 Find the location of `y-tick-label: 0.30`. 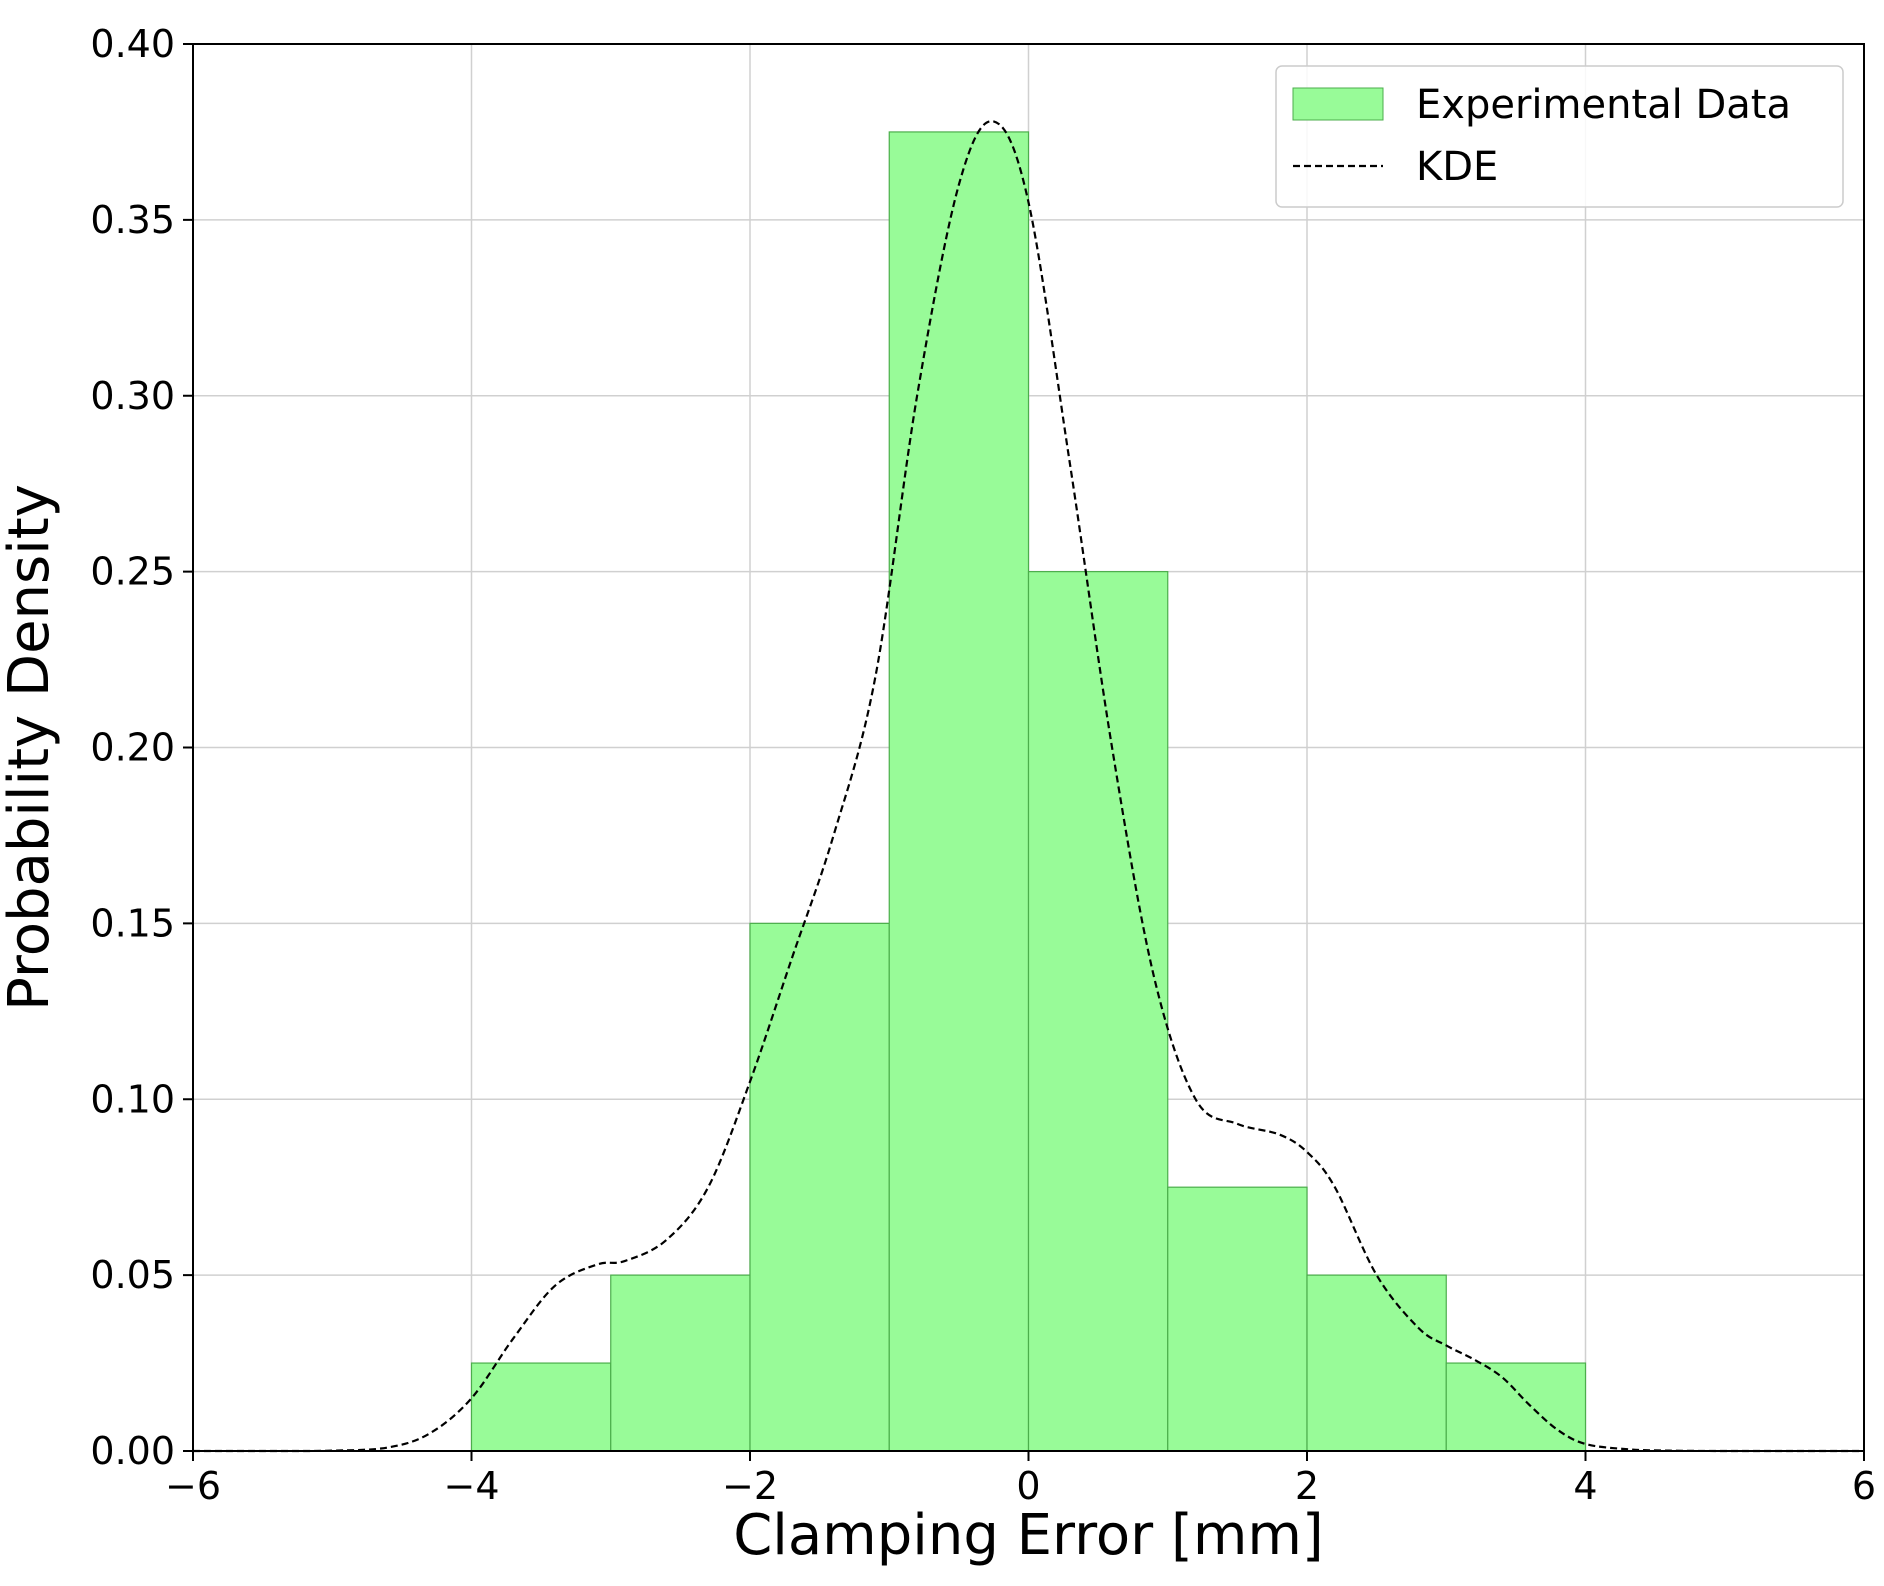

y-tick-label: 0.30 is located at coordinates (132, 396).